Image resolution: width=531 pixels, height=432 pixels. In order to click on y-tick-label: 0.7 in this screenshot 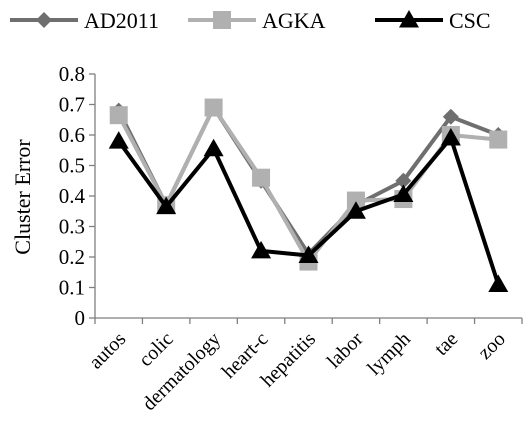, I will do `click(72, 105)`.